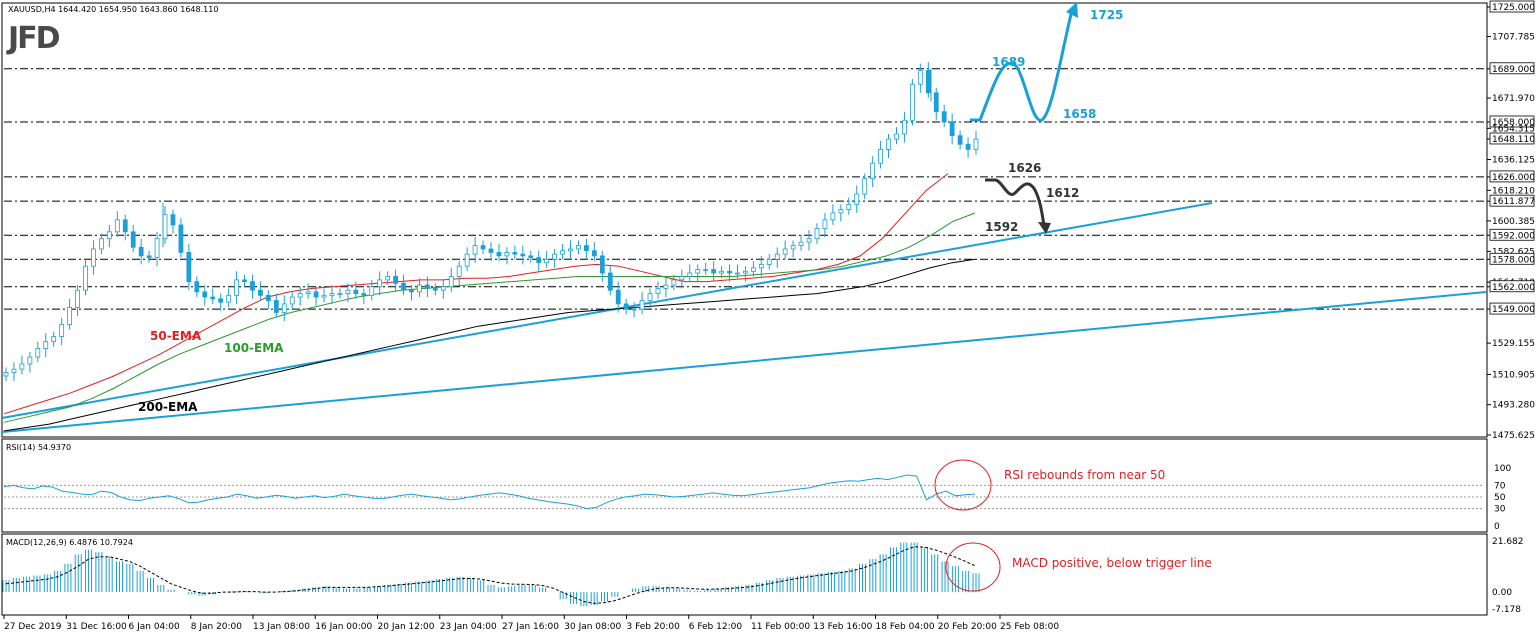 Image resolution: width=1536 pixels, height=636 pixels. What do you see at coordinates (1513, 191) in the screenshot?
I see `y-tick-label: 1618.210` at bounding box center [1513, 191].